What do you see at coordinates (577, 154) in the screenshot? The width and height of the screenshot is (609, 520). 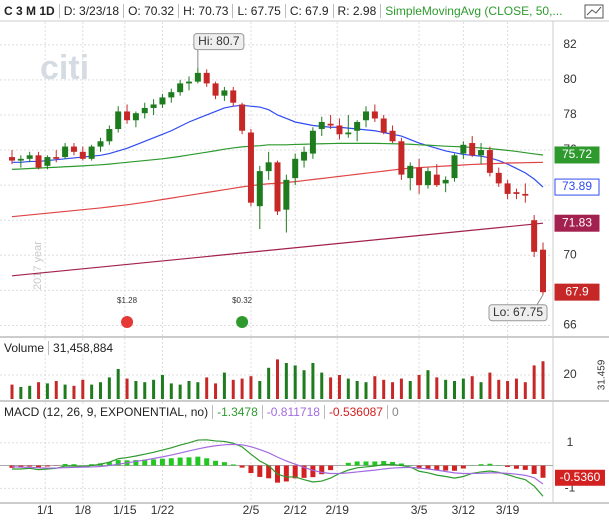 I see `ma-last-value: 75.72` at bounding box center [577, 154].